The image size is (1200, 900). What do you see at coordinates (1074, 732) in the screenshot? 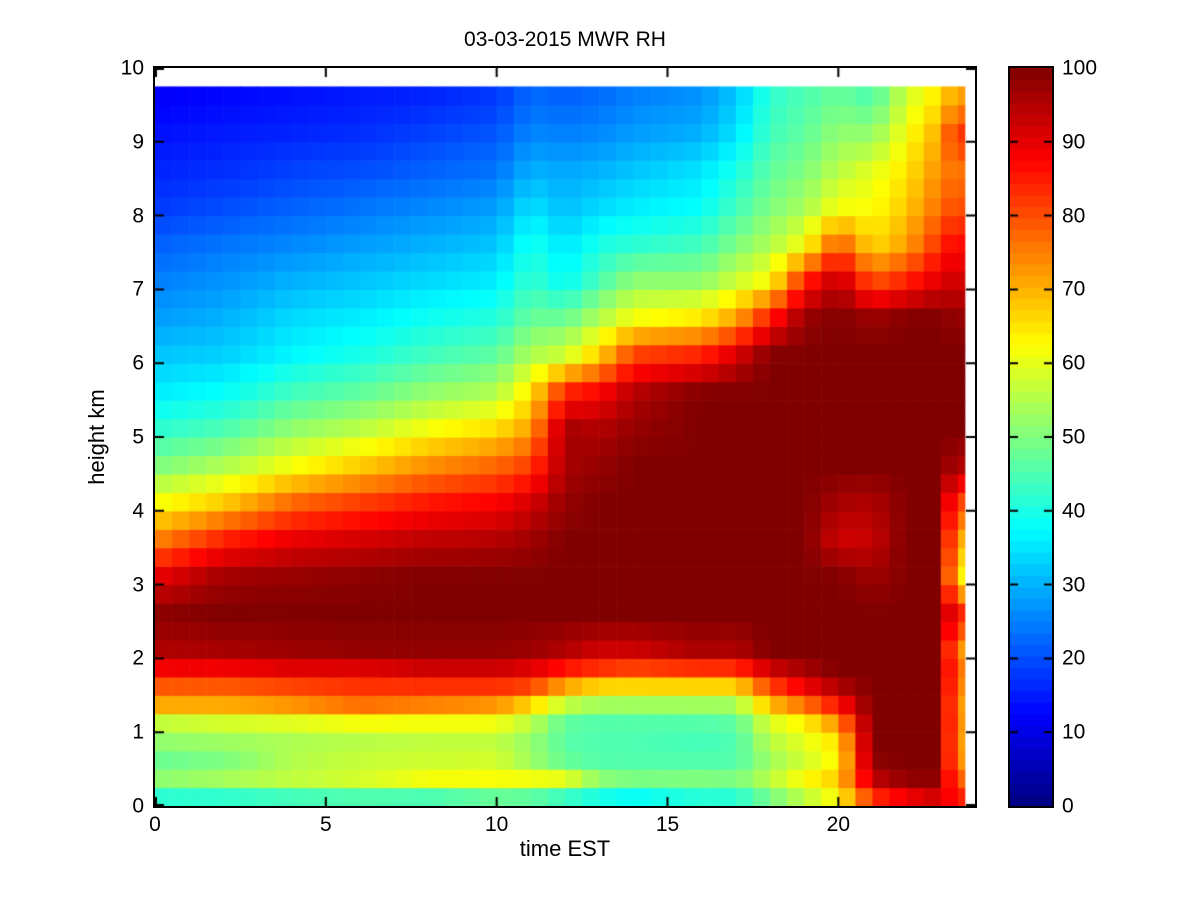
I see `colorbar-tick-label: 10` at bounding box center [1074, 732].